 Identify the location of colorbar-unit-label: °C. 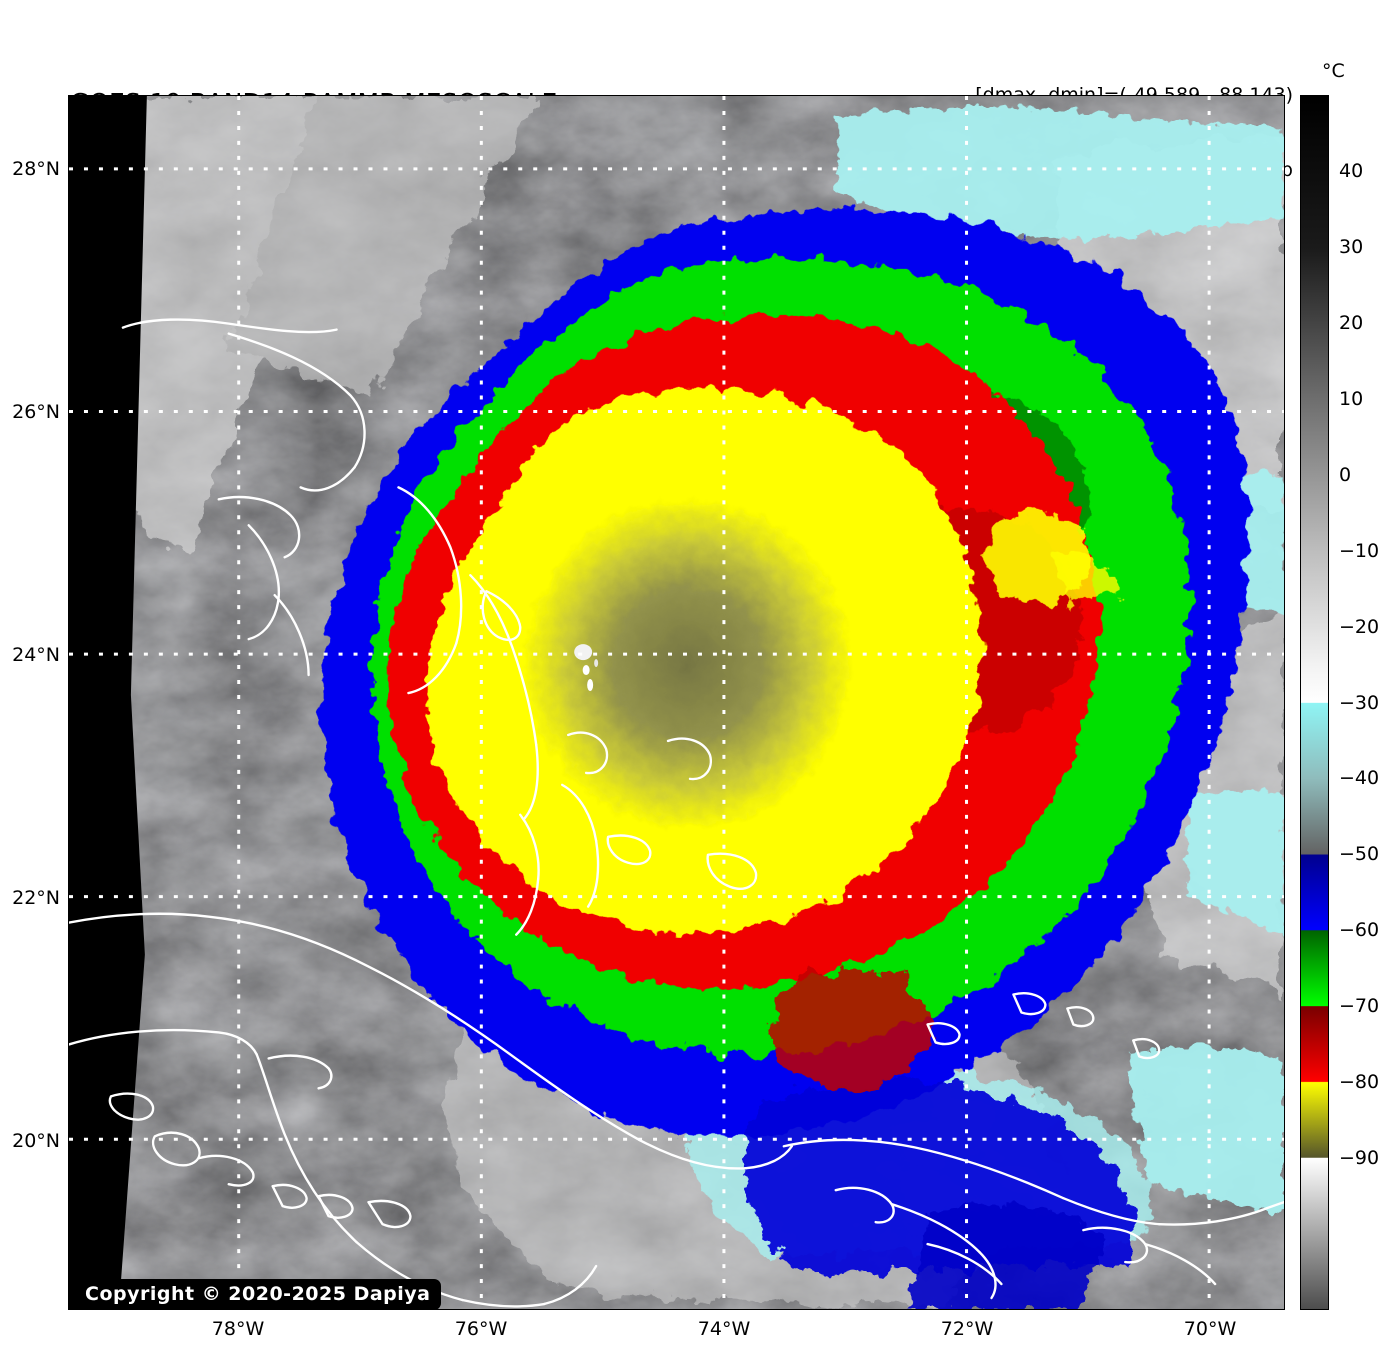
(1333, 71).